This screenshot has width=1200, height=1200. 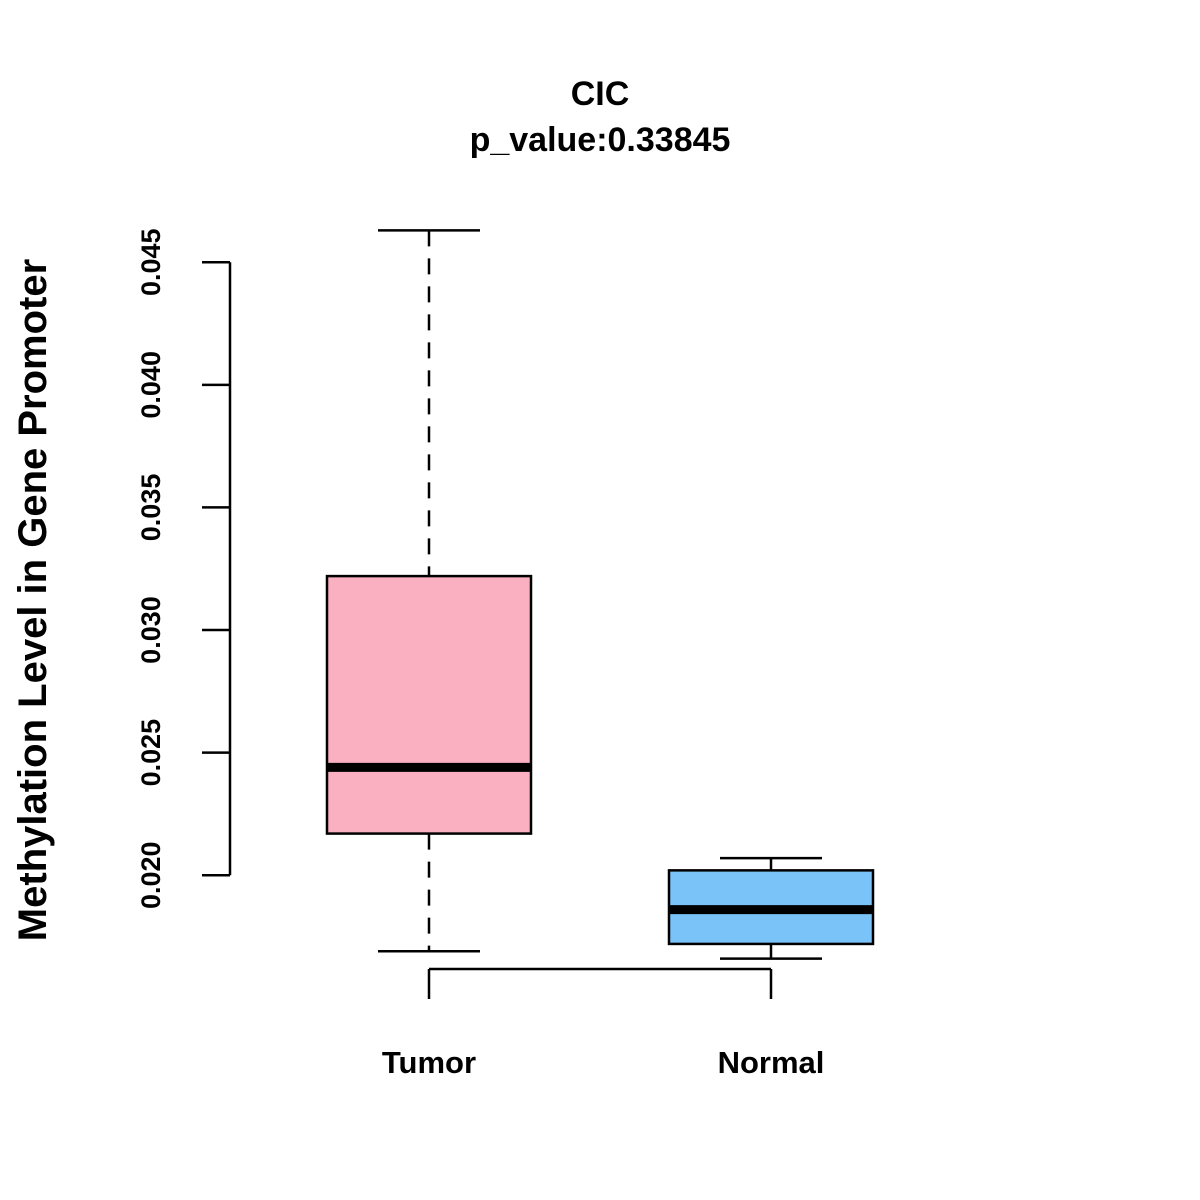 What do you see at coordinates (33, 600) in the screenshot?
I see `y-axis-label: Methylation Level in Gene Promoter` at bounding box center [33, 600].